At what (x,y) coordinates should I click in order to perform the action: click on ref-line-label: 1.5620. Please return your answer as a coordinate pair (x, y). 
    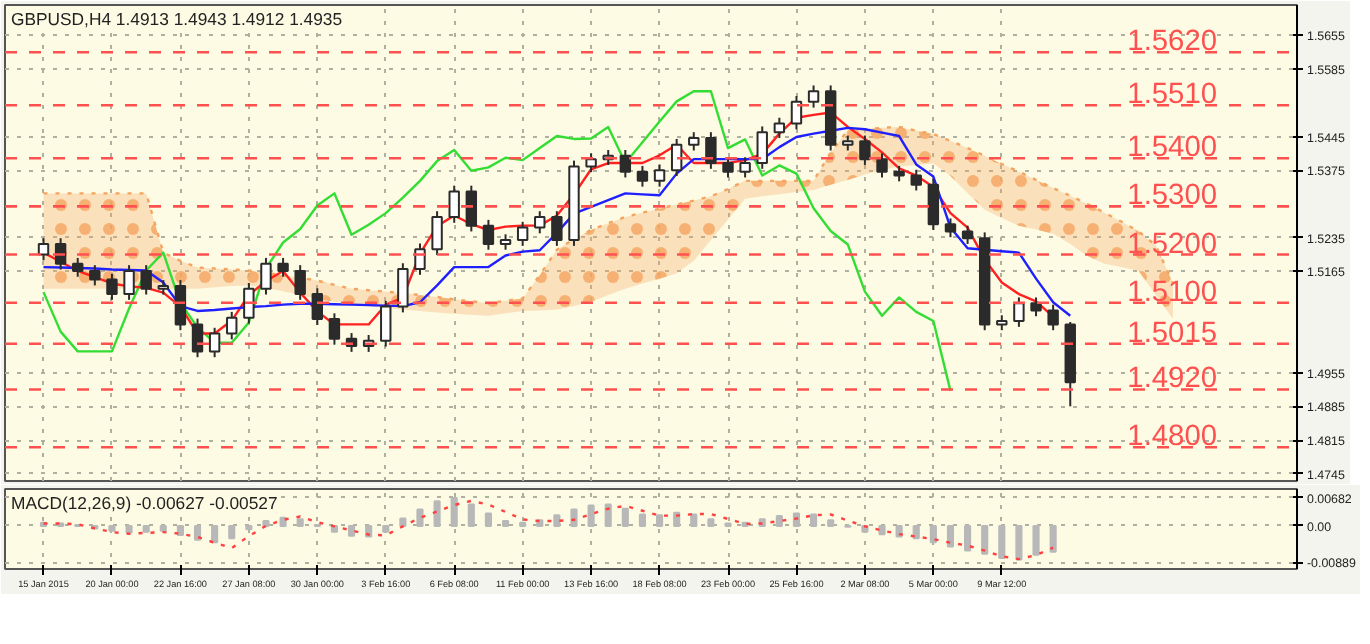
    Looking at the image, I should click on (1172, 42).